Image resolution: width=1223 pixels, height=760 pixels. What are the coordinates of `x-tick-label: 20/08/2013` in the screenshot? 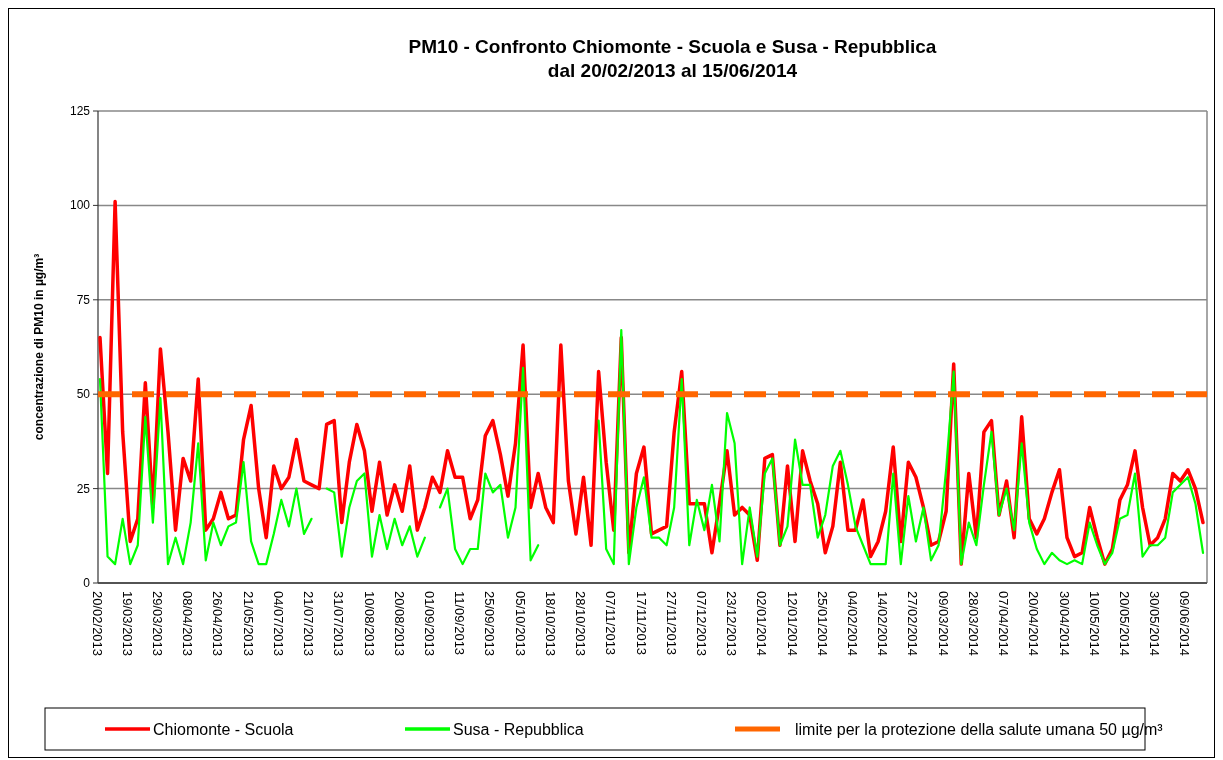 It's located at (399, 624).